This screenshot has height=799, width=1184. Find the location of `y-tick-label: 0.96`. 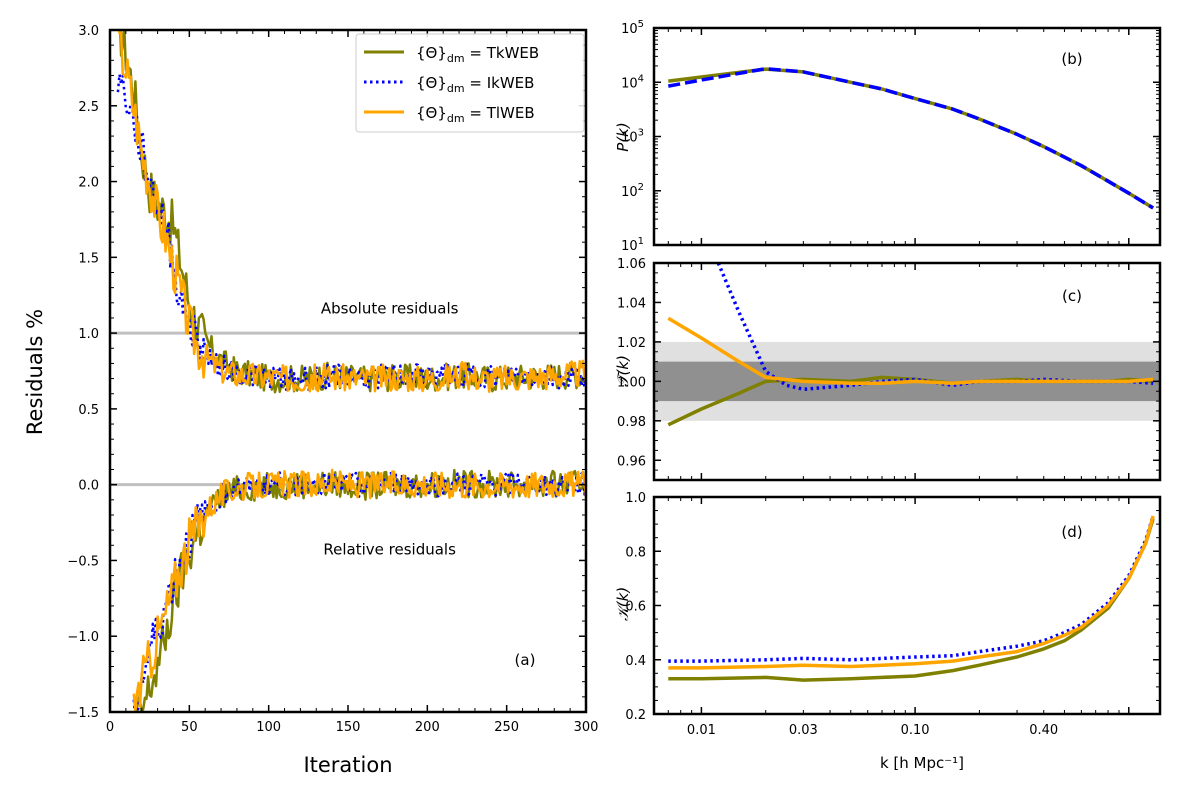

y-tick-label: 0.96 is located at coordinates (631, 461).